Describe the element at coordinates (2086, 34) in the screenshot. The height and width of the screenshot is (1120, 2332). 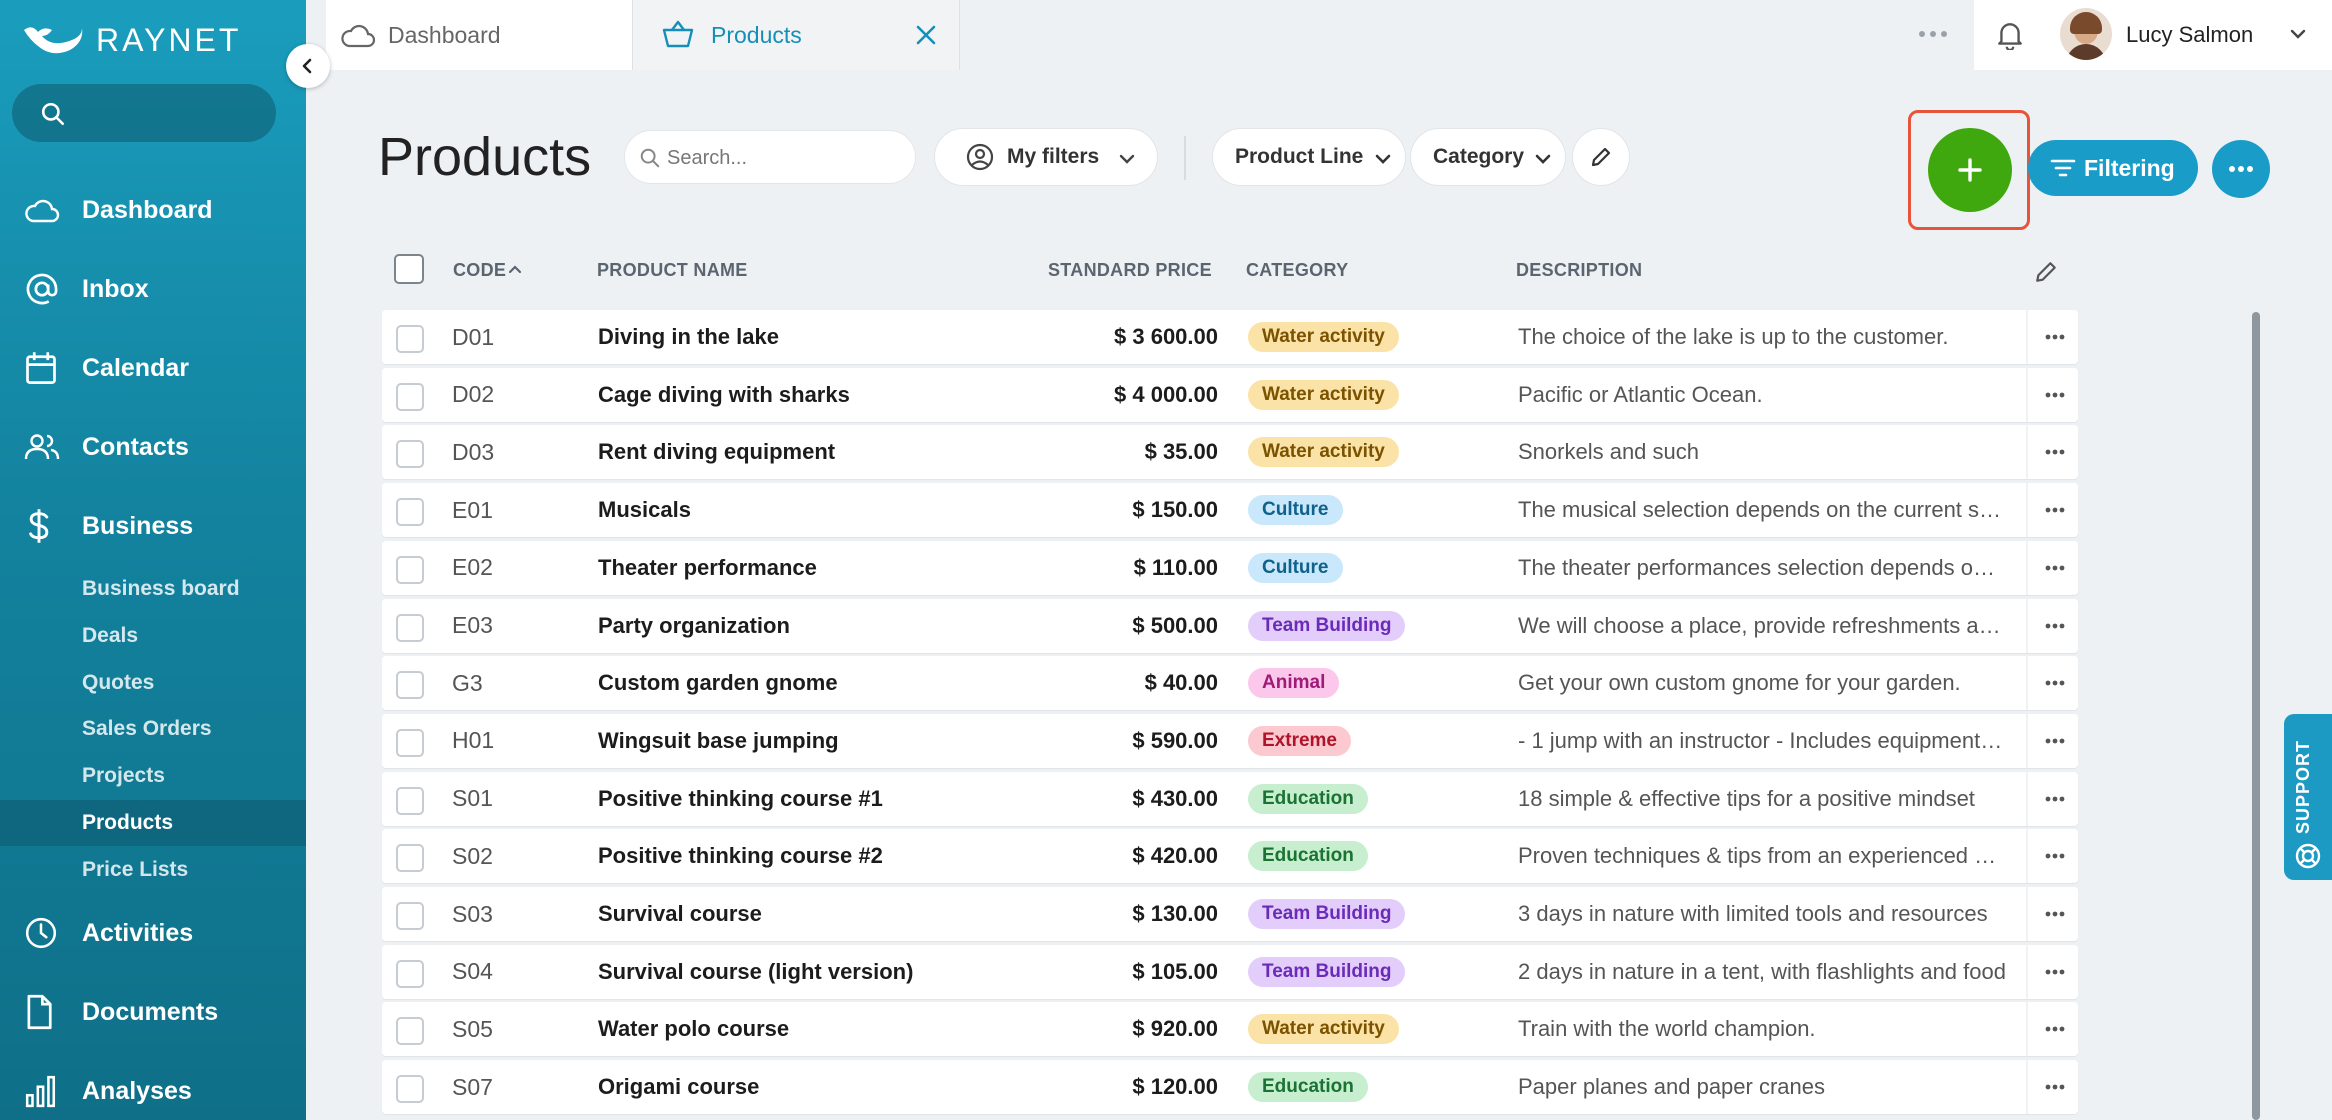
I see `avatar` at that location.